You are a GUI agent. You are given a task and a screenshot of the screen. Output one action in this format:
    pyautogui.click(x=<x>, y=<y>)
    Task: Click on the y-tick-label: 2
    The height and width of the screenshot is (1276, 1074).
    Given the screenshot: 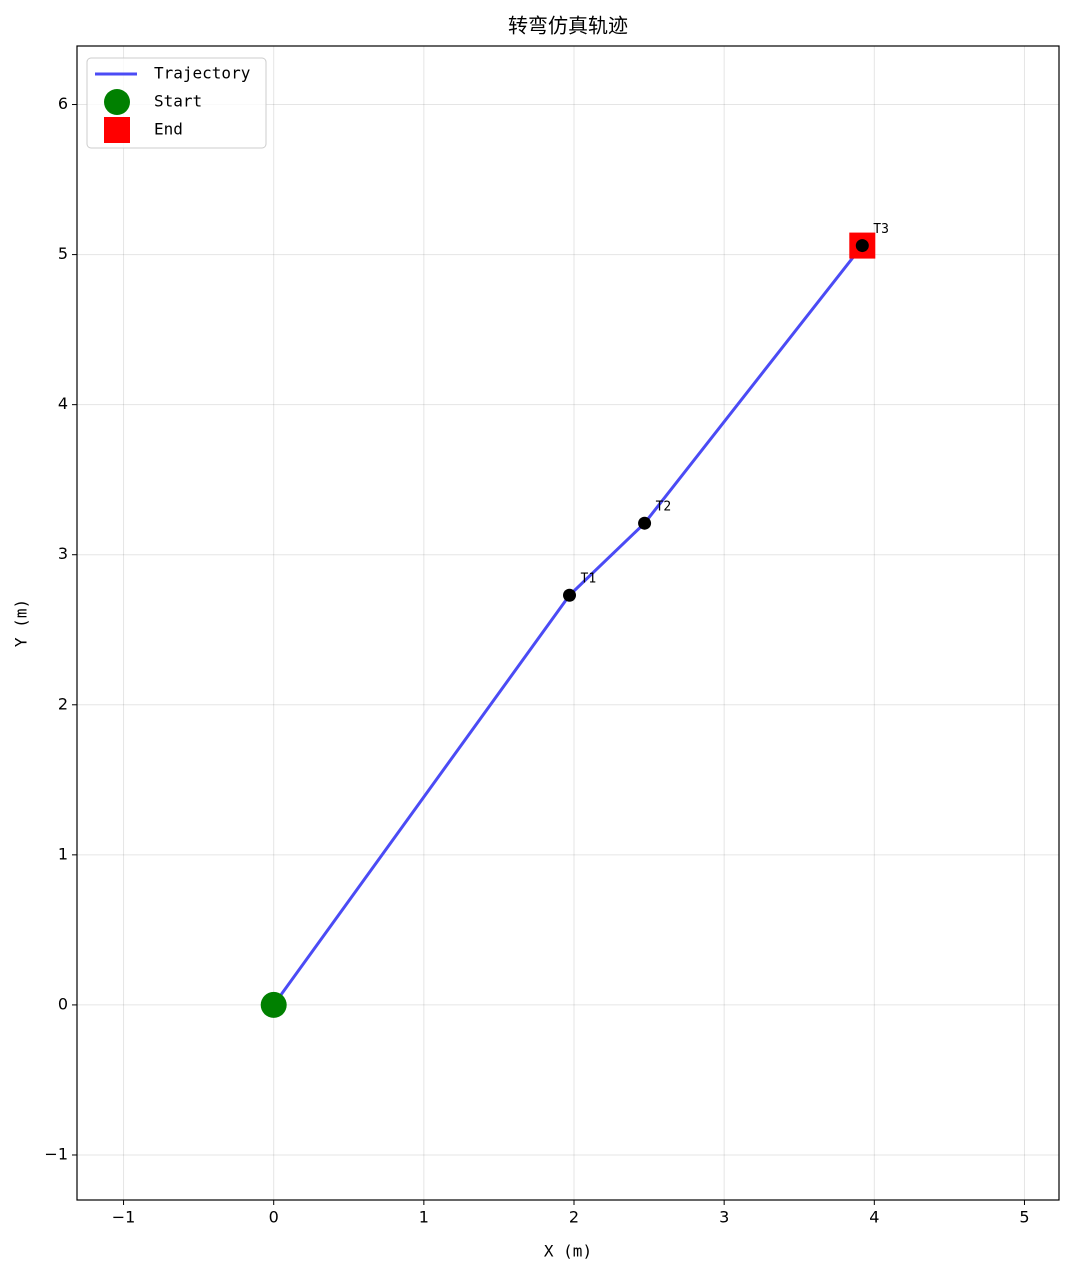 What is the action you would take?
    pyautogui.click(x=63, y=703)
    